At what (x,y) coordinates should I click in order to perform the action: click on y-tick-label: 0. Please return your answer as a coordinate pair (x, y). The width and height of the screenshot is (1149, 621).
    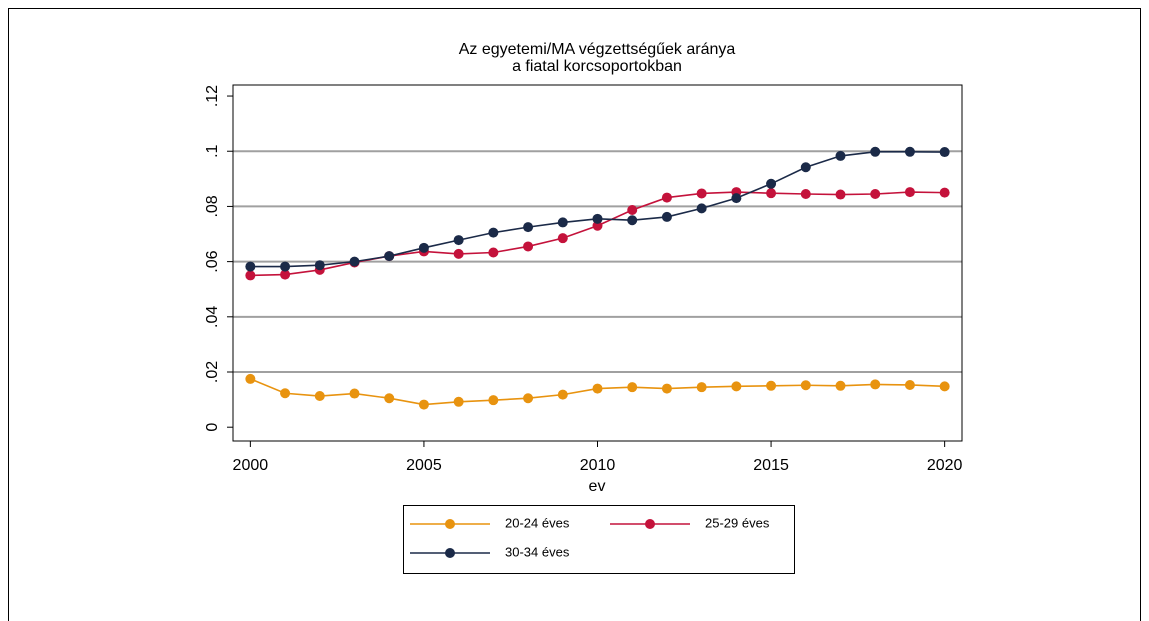
    Looking at the image, I should click on (212, 427).